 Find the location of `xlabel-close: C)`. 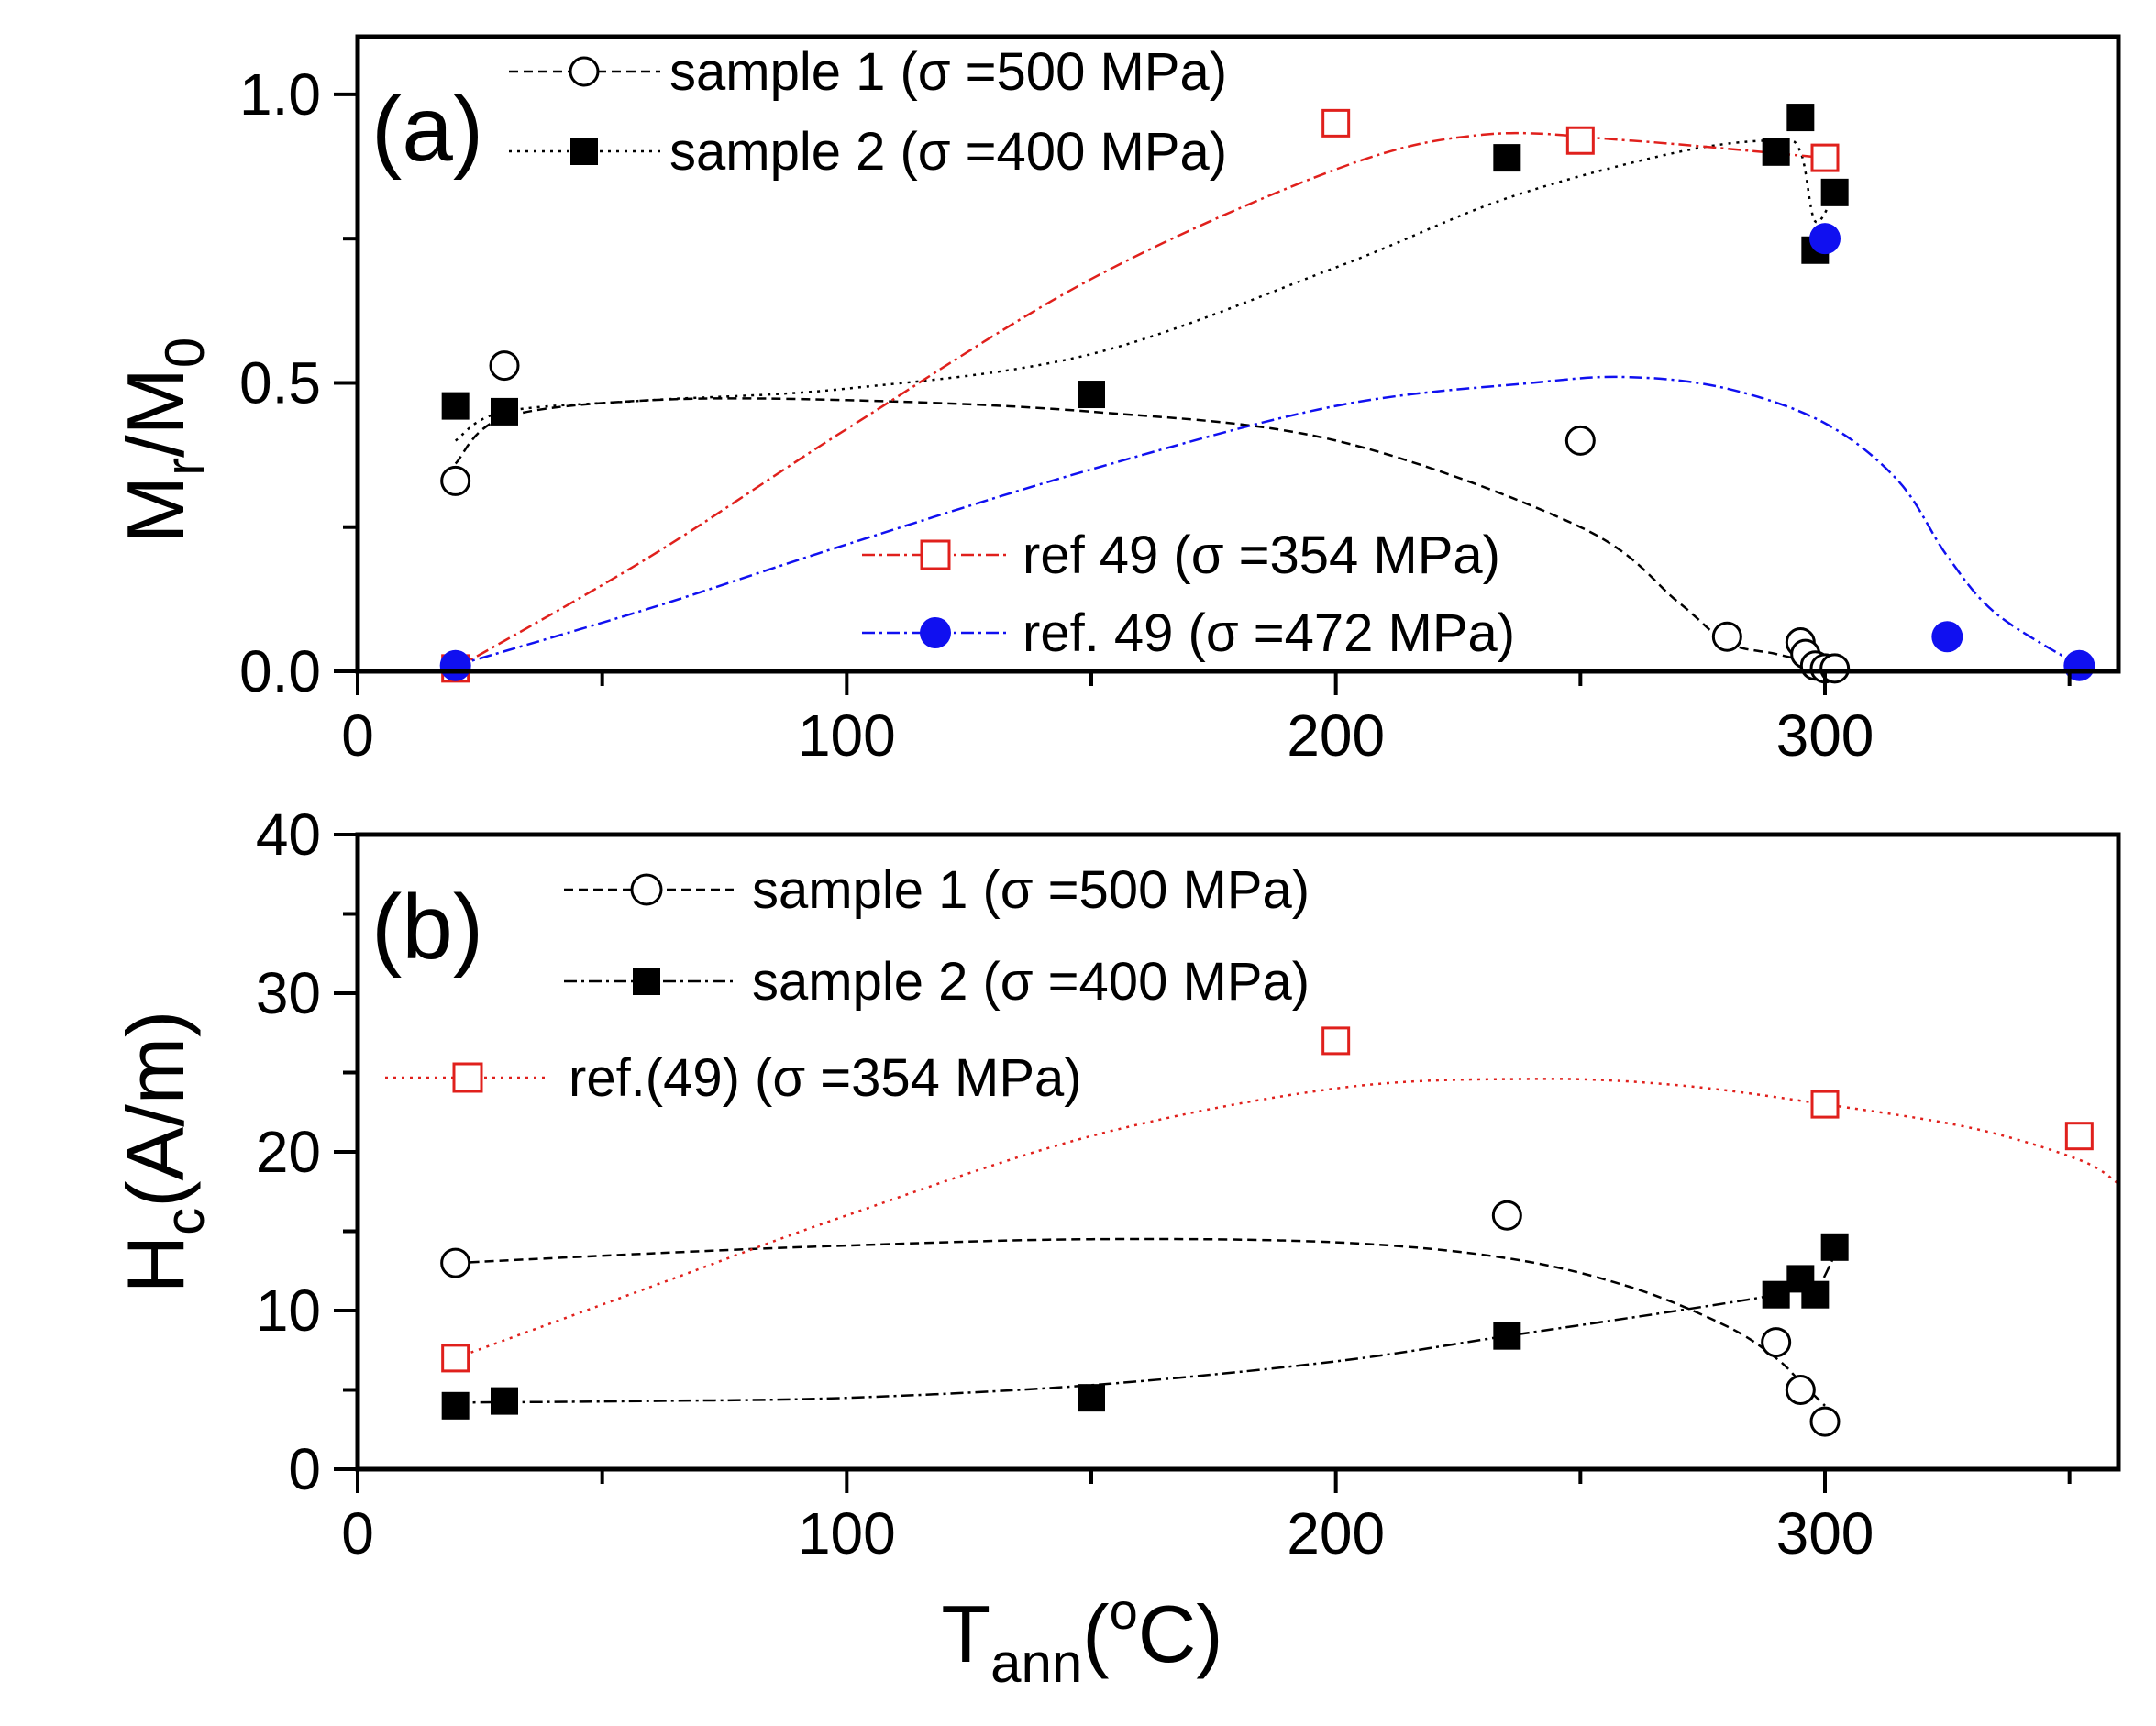

xlabel-close: C) is located at coordinates (1180, 1633).